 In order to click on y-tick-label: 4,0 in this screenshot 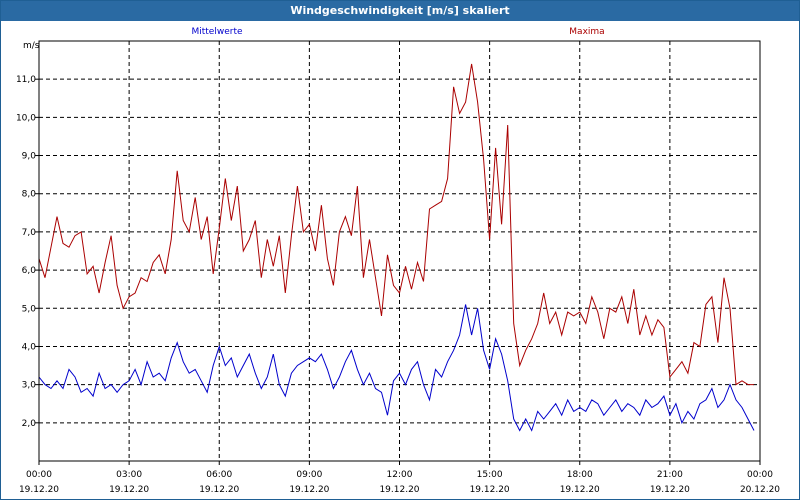, I will do `click(29, 347)`.